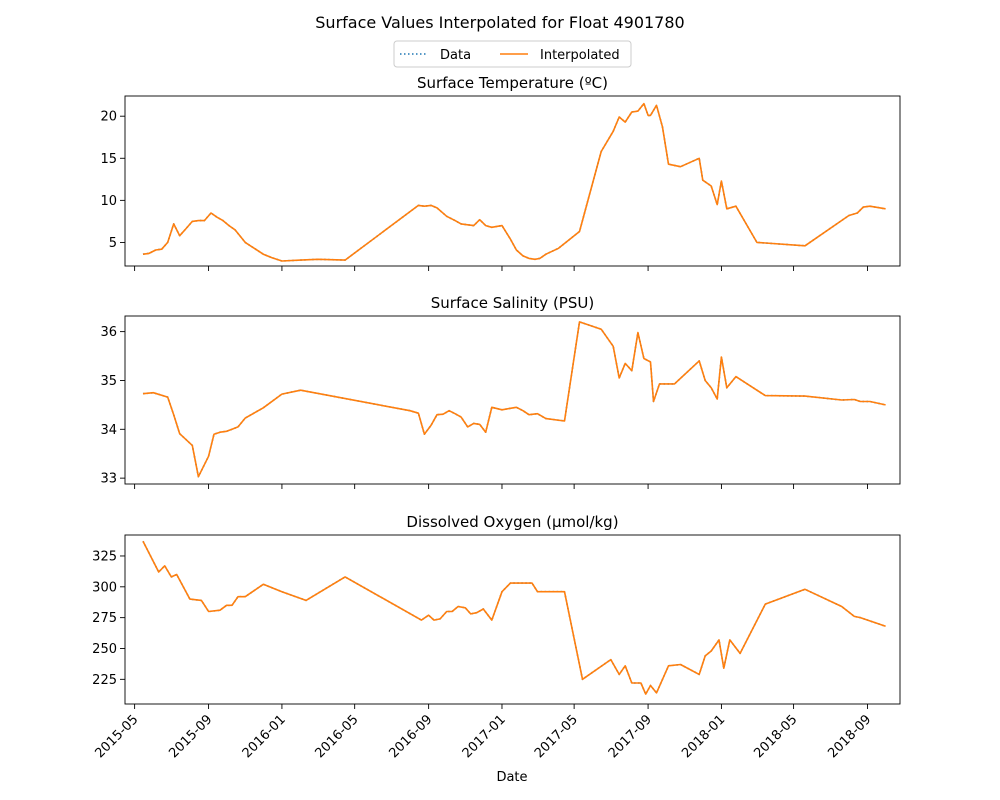  Describe the element at coordinates (108, 381) in the screenshot. I see `salinity-ytick-label: 35` at that location.